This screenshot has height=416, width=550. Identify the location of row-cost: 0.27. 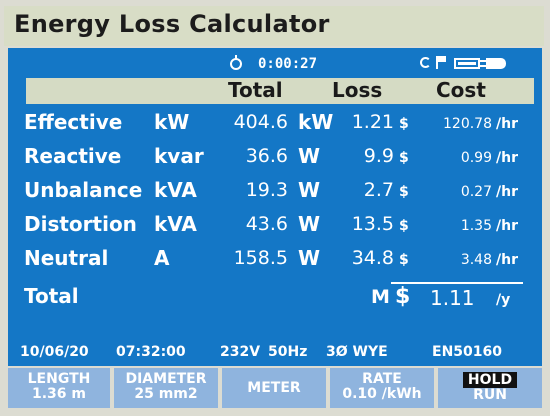
(476, 192).